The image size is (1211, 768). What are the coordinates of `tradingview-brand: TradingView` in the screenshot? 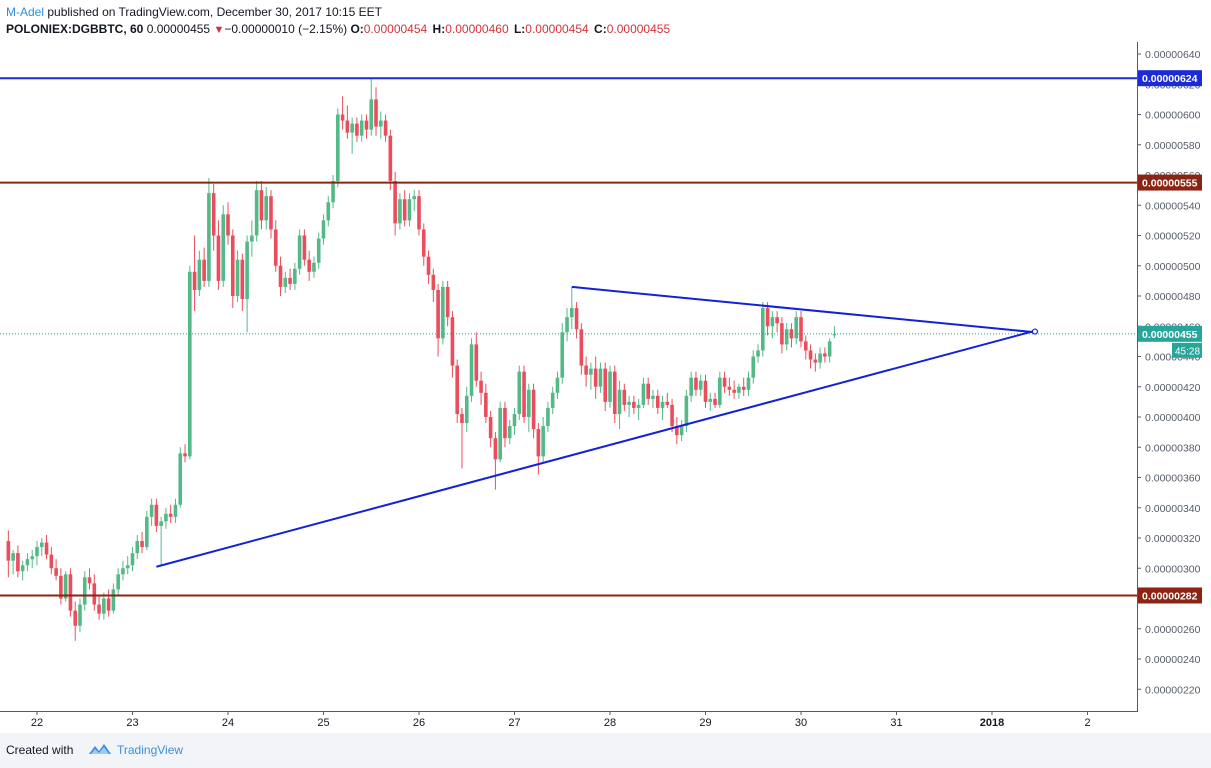 It's located at (150, 750).